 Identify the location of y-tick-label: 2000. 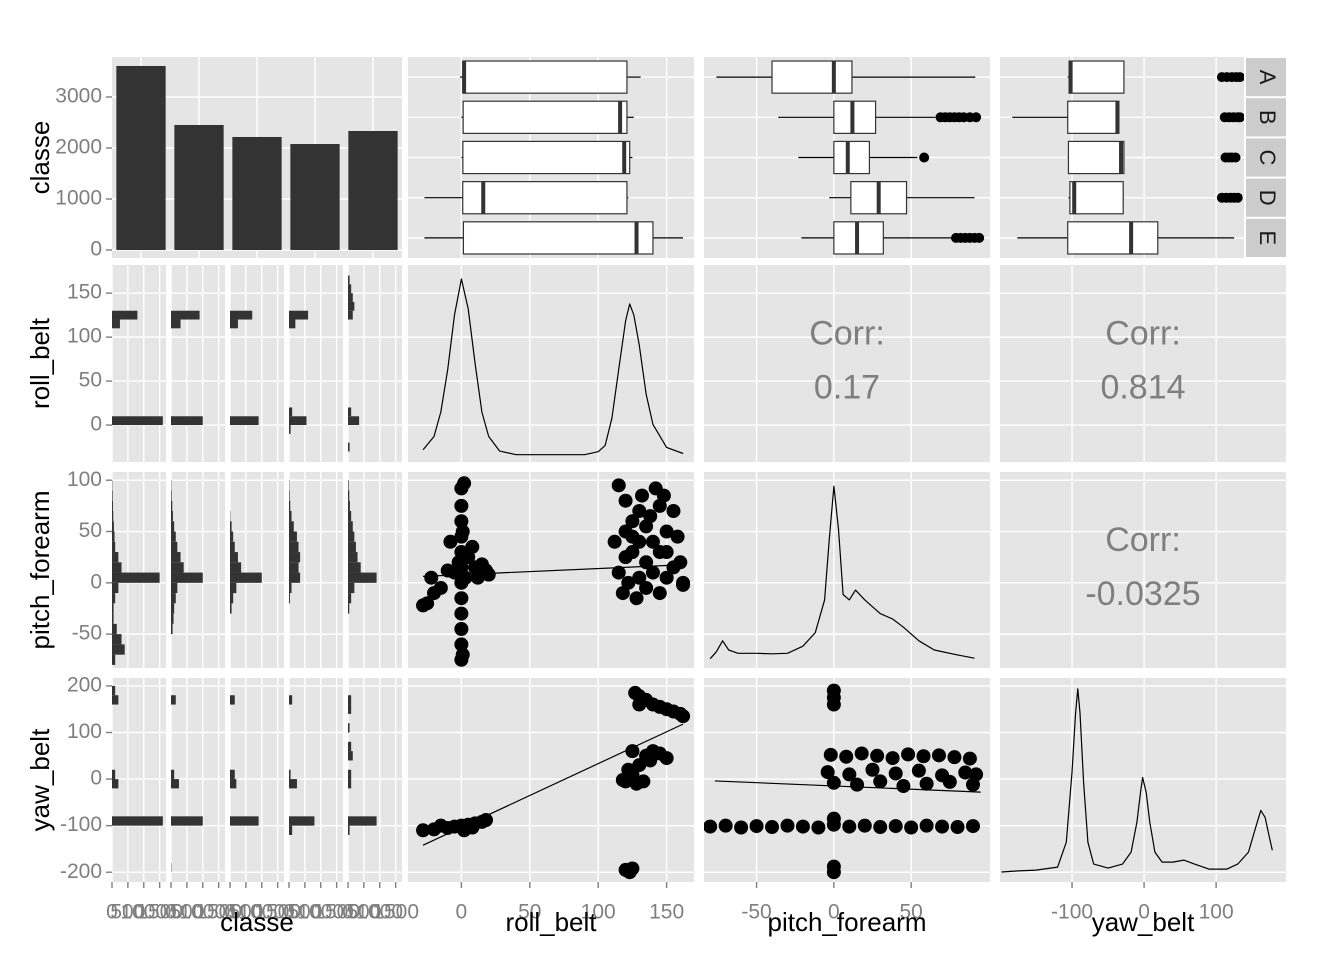
(78, 147).